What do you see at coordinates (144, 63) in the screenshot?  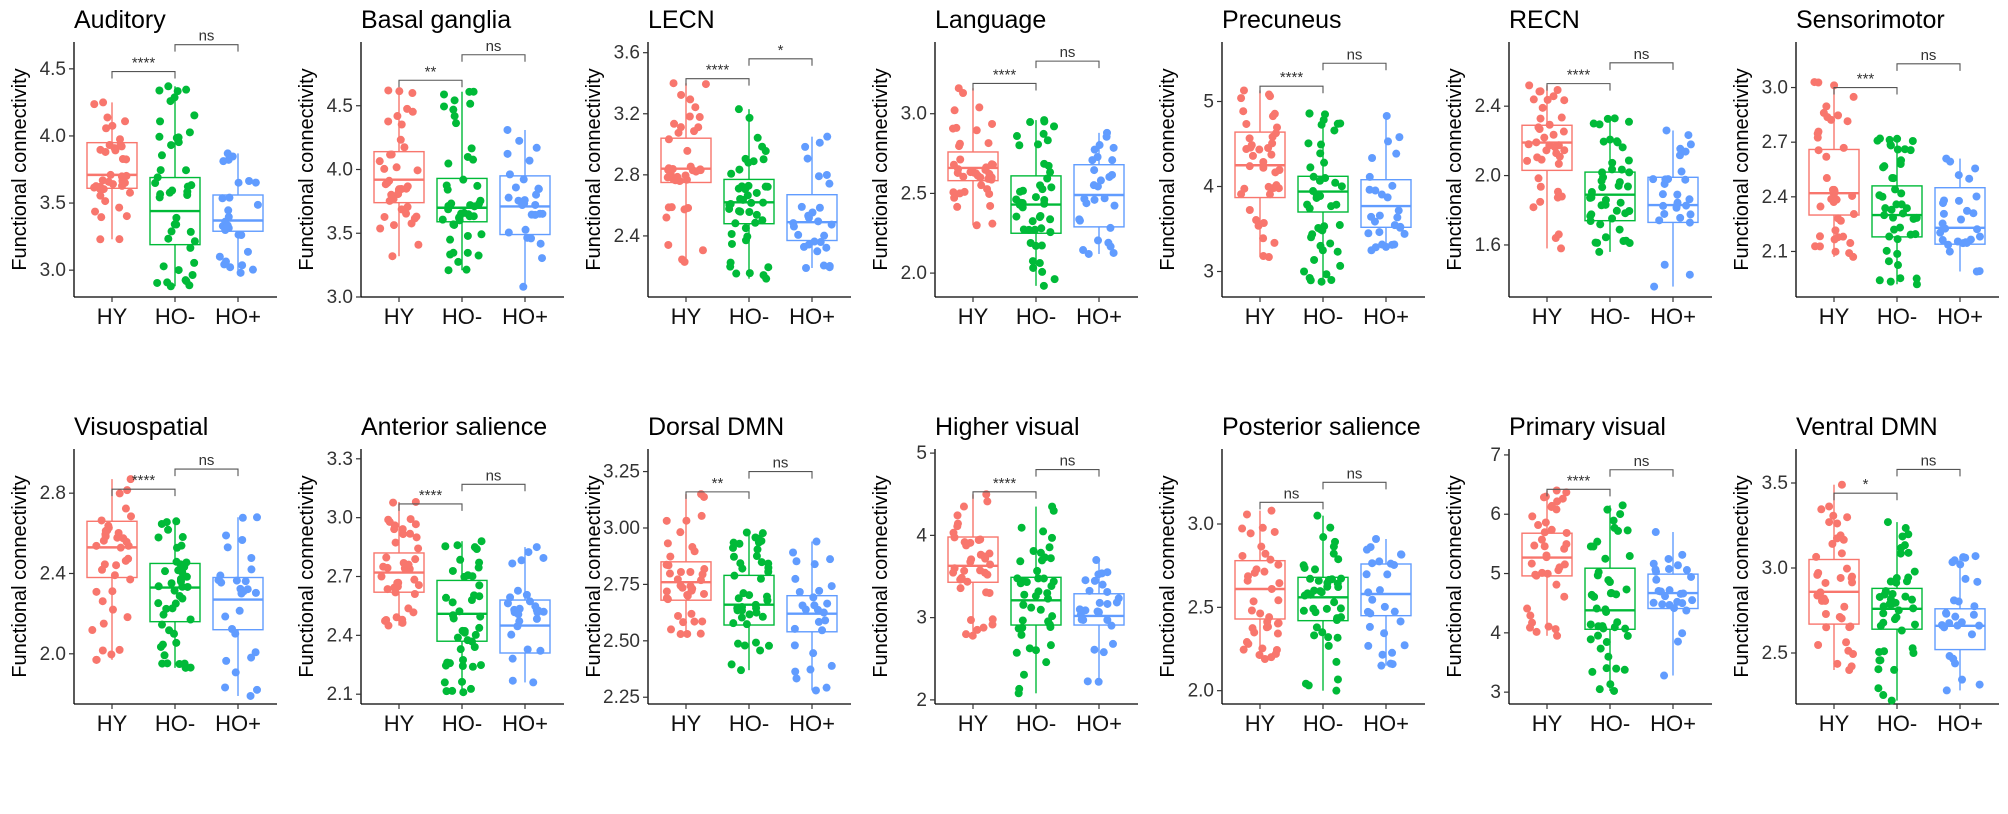 I see `significance-label: ****` at bounding box center [144, 63].